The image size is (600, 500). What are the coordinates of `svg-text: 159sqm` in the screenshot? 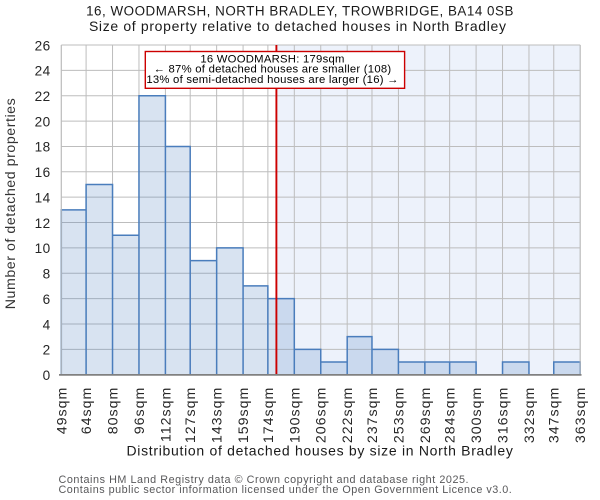 It's located at (244, 415).